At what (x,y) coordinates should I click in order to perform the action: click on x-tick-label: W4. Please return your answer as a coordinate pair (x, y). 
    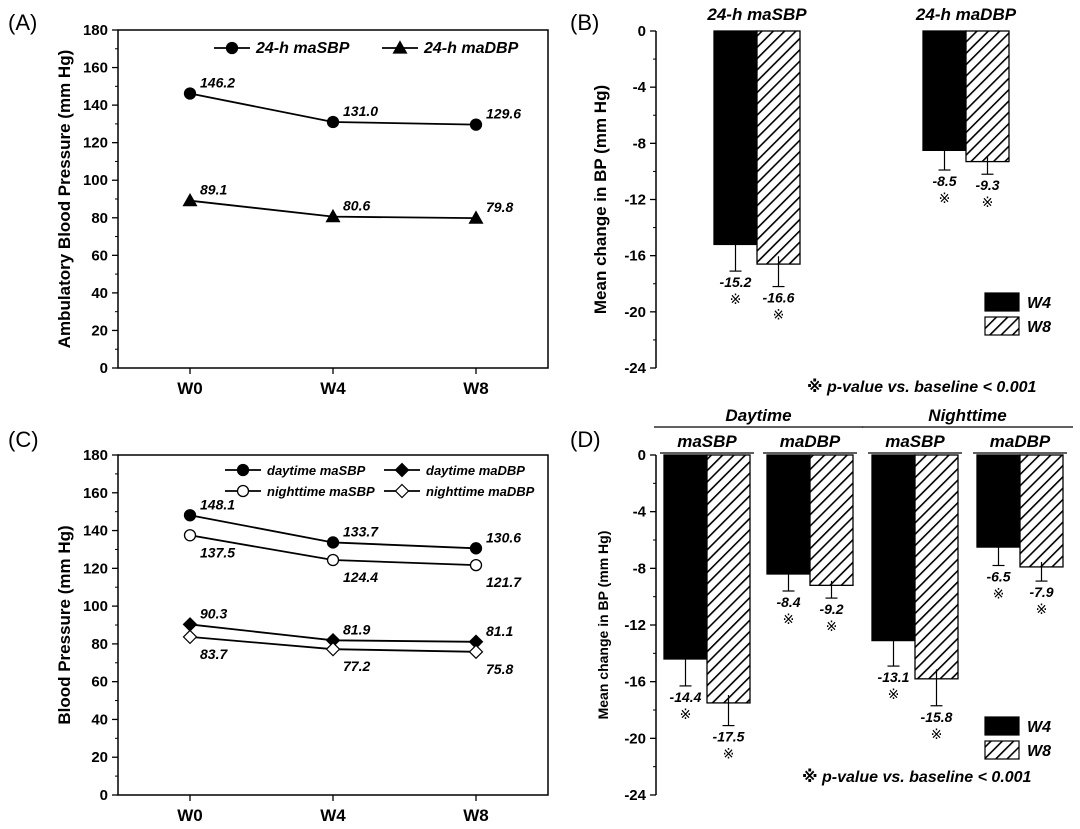
    Looking at the image, I should click on (333, 815).